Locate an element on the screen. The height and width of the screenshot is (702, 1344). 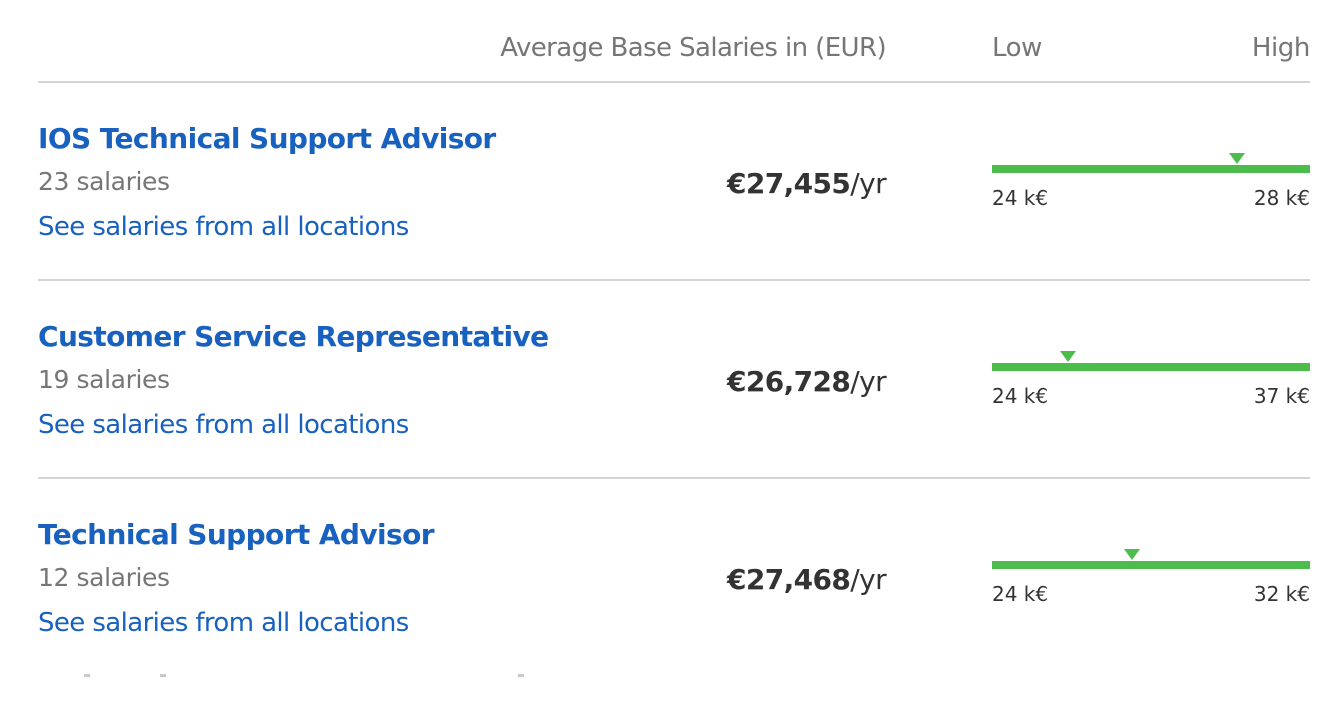
low-header: Low is located at coordinates (1017, 48).